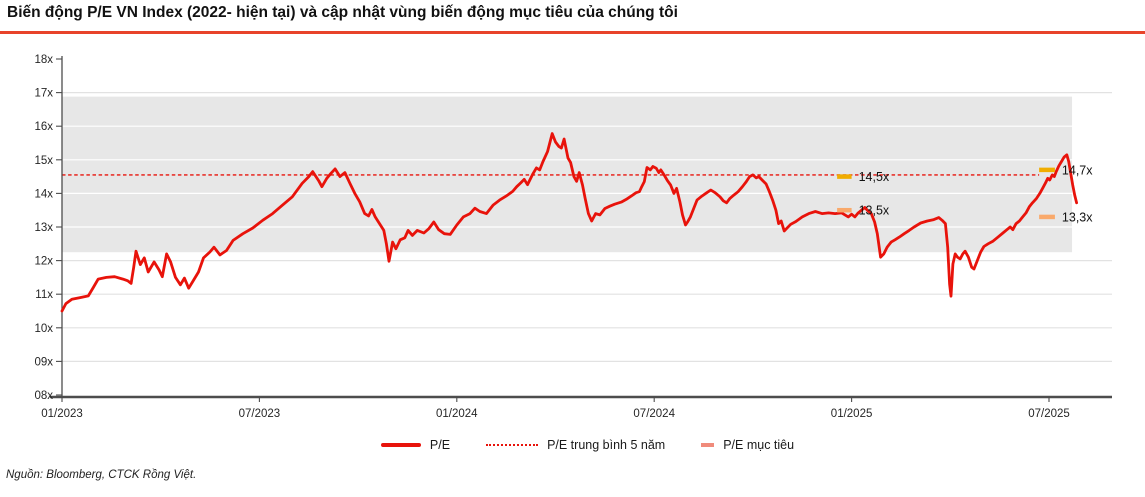 This screenshot has height=497, width=1145. What do you see at coordinates (708, 445) in the screenshot?
I see `target-dash-swatch` at bounding box center [708, 445].